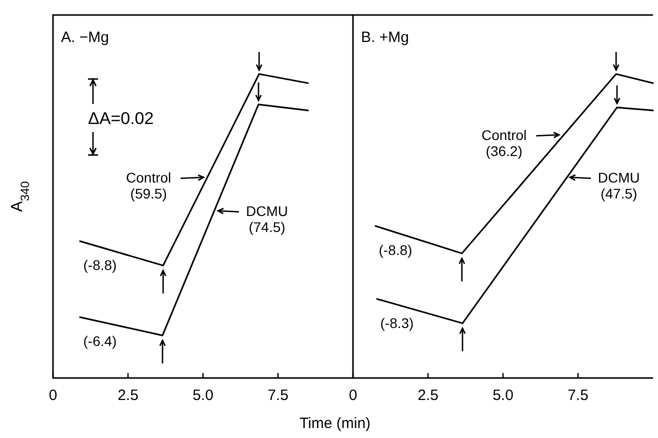  What do you see at coordinates (121, 118) in the screenshot?
I see `annotation: ΔA=0.02` at bounding box center [121, 118].